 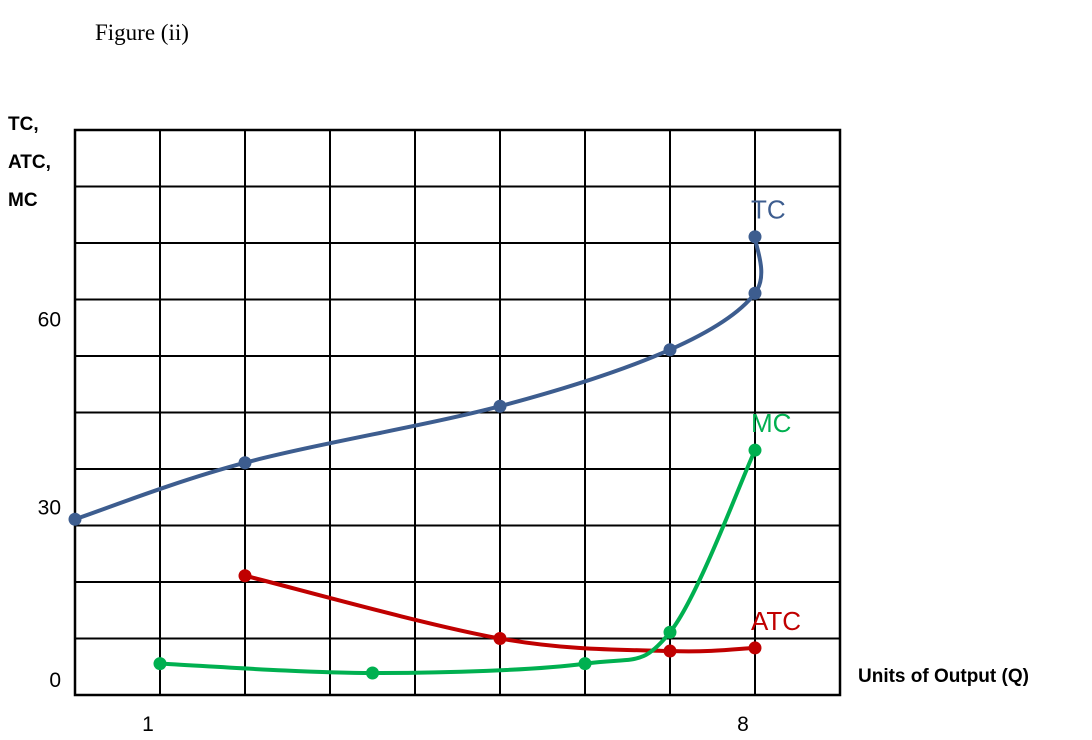 I want to click on series-atc: ATC, so click(x=519, y=613).